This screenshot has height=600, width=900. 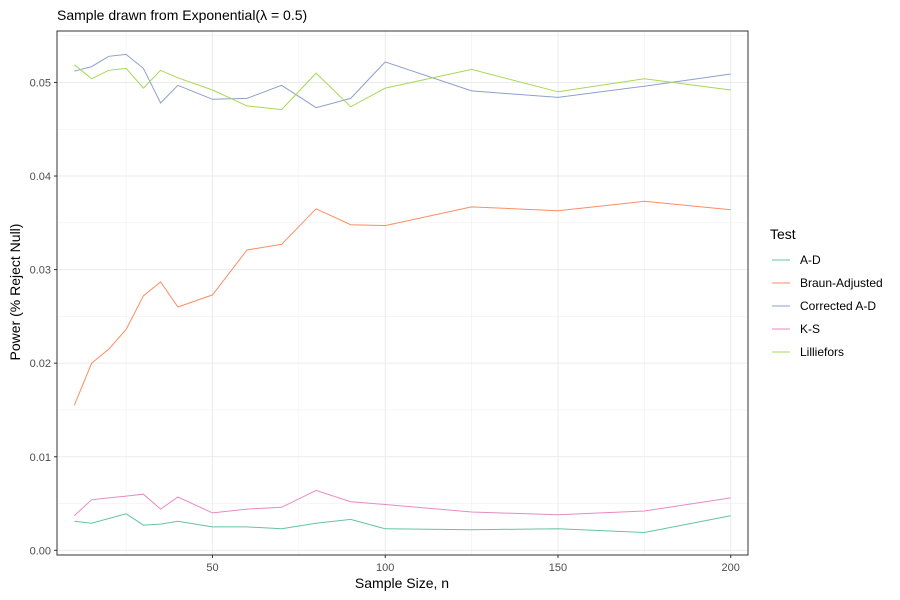 I want to click on x-tick-label: 50, so click(x=212, y=568).